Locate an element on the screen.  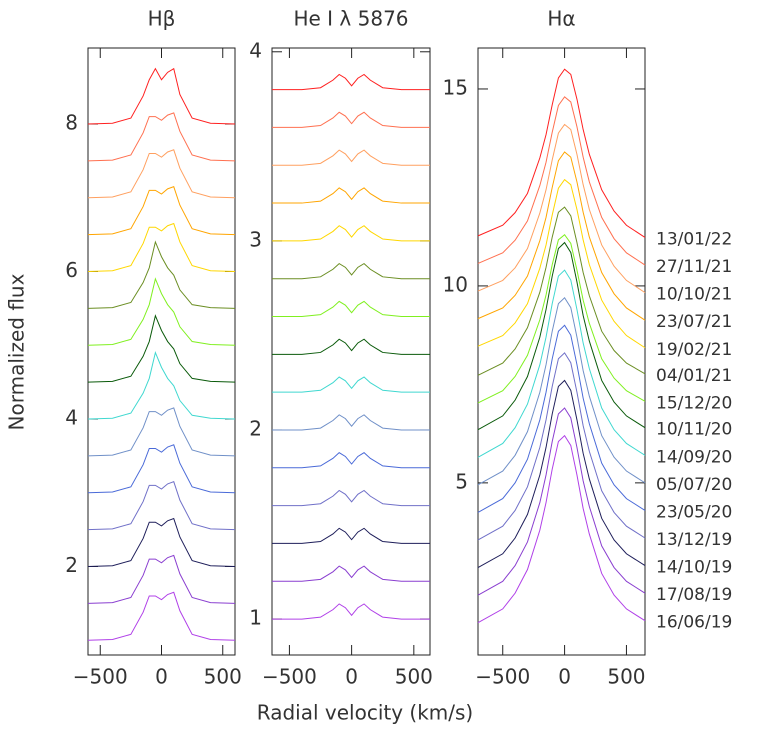
y-tick-label: 1 is located at coordinates (255, 618).